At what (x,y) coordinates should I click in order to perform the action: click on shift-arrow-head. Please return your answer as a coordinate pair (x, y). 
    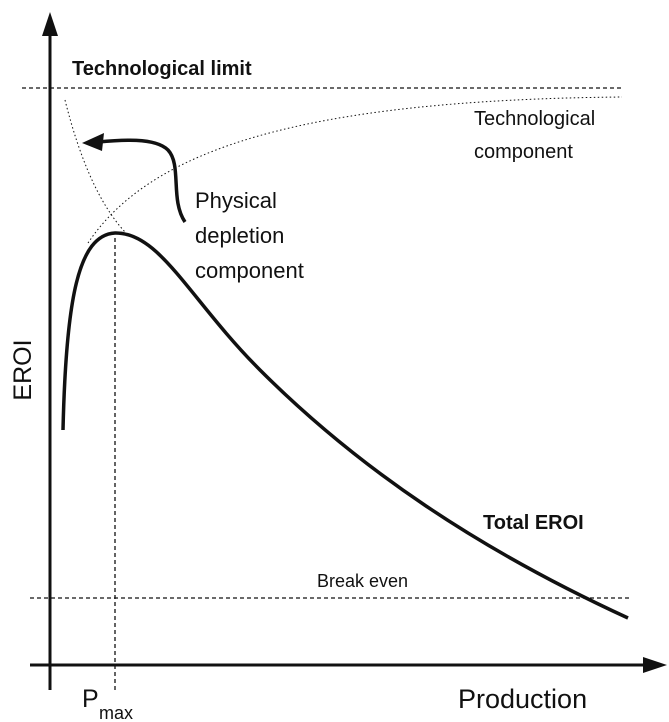
    Looking at the image, I should click on (93, 142).